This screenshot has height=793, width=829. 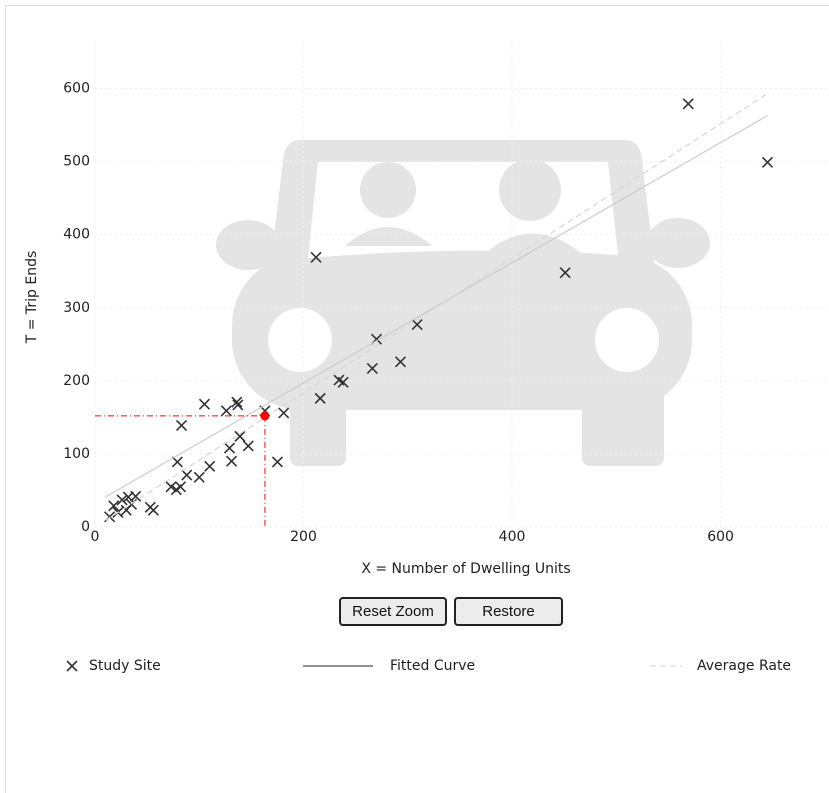 I want to click on x-axis-label: X = Number of Dwelling Units, so click(x=465, y=569).